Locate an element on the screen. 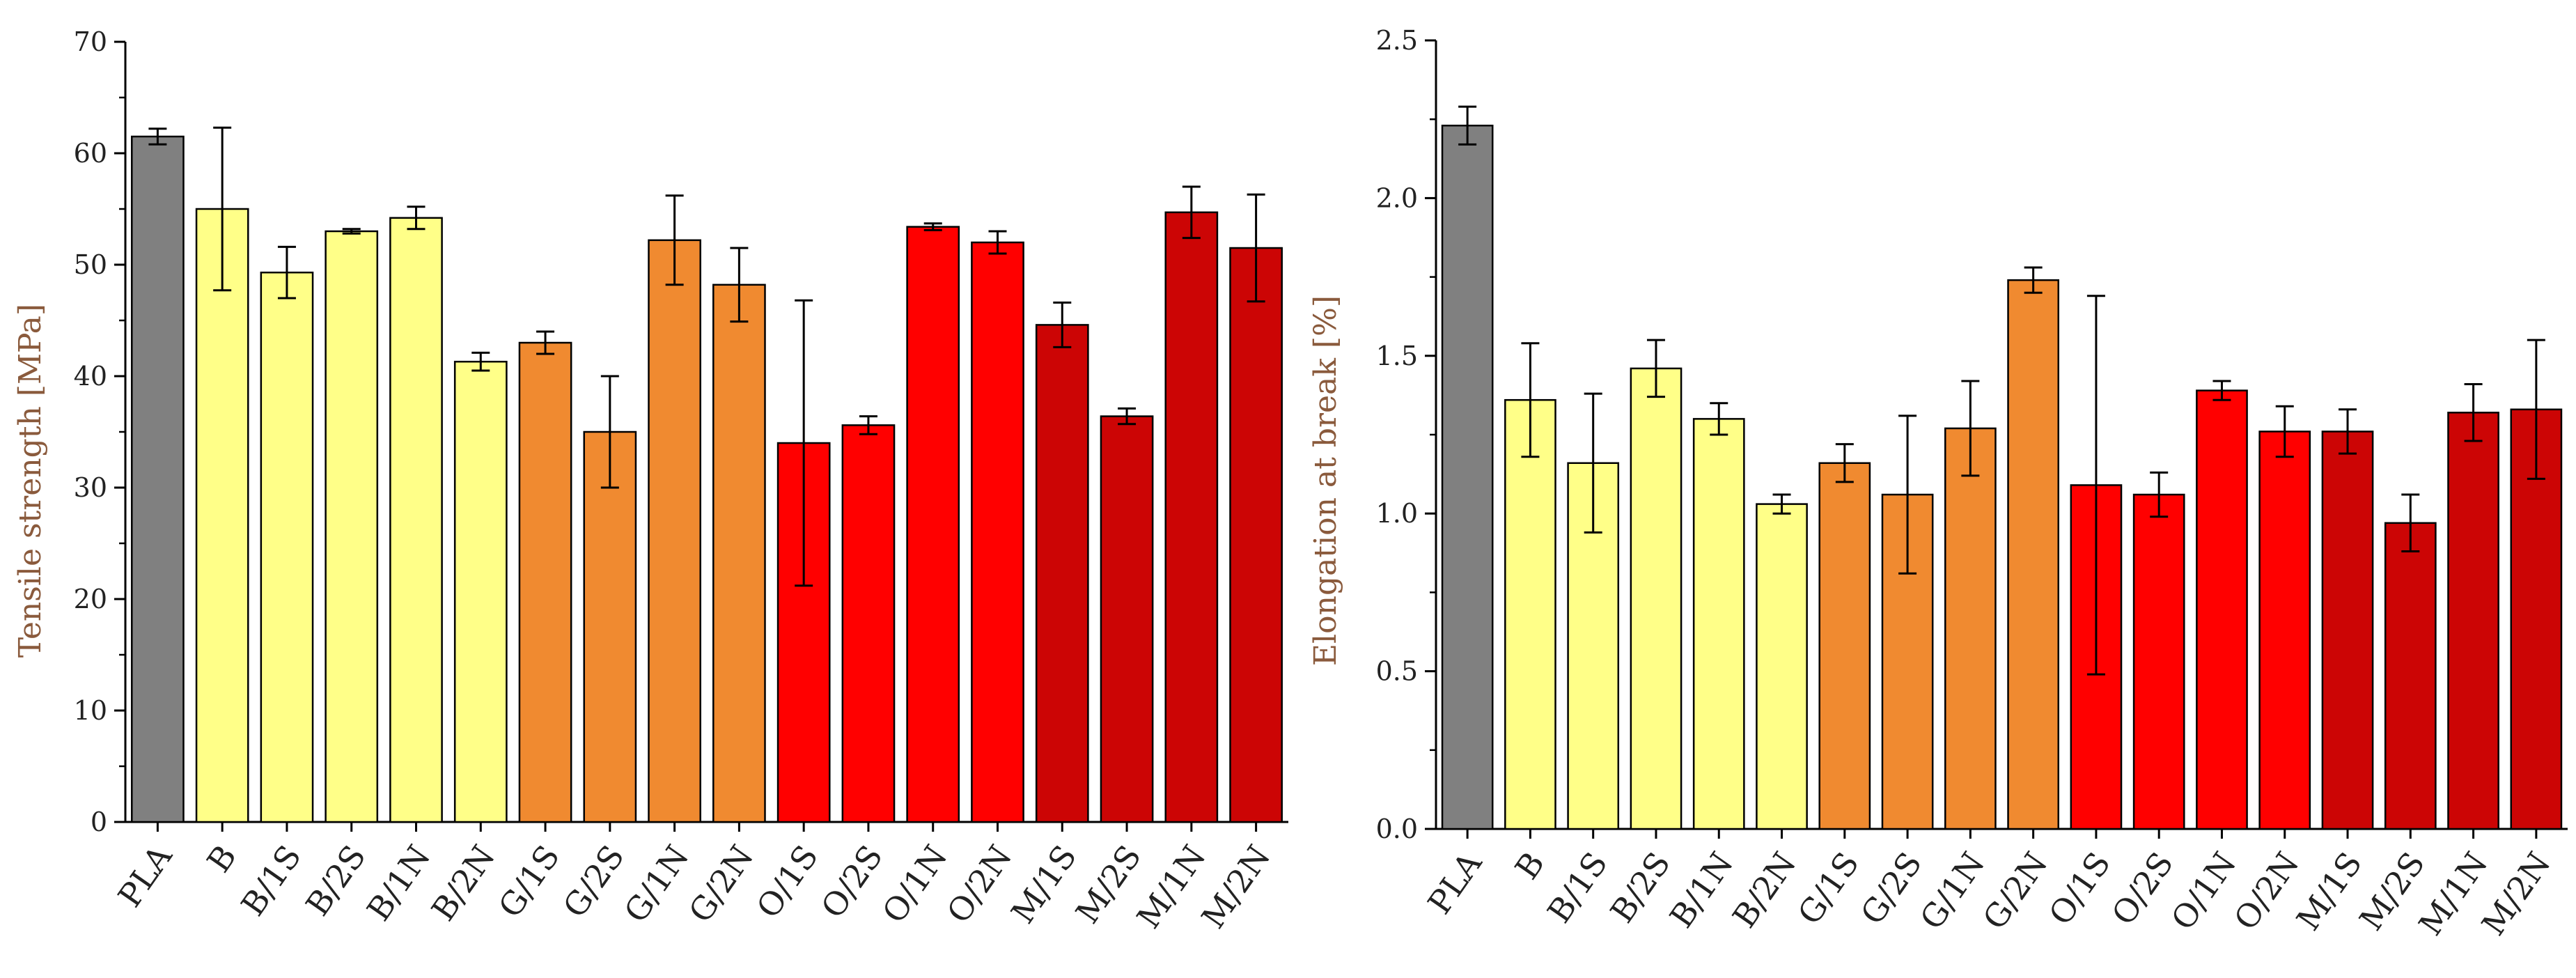 The width and height of the screenshot is (2576, 978). y-axis-title: Tensile strength [MPa] is located at coordinates (30, 481).